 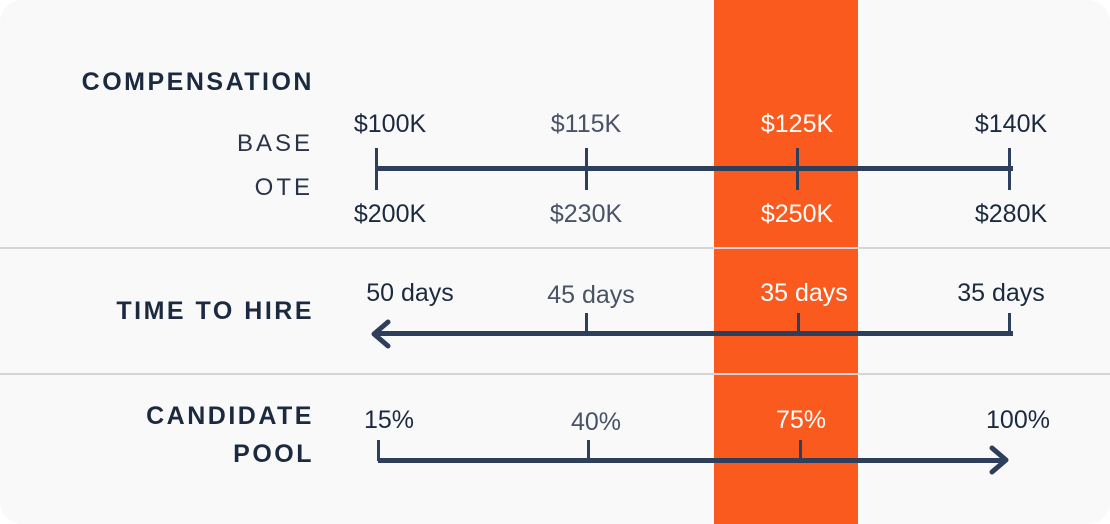 I want to click on pool-value-2: 40%, so click(x=596, y=422).